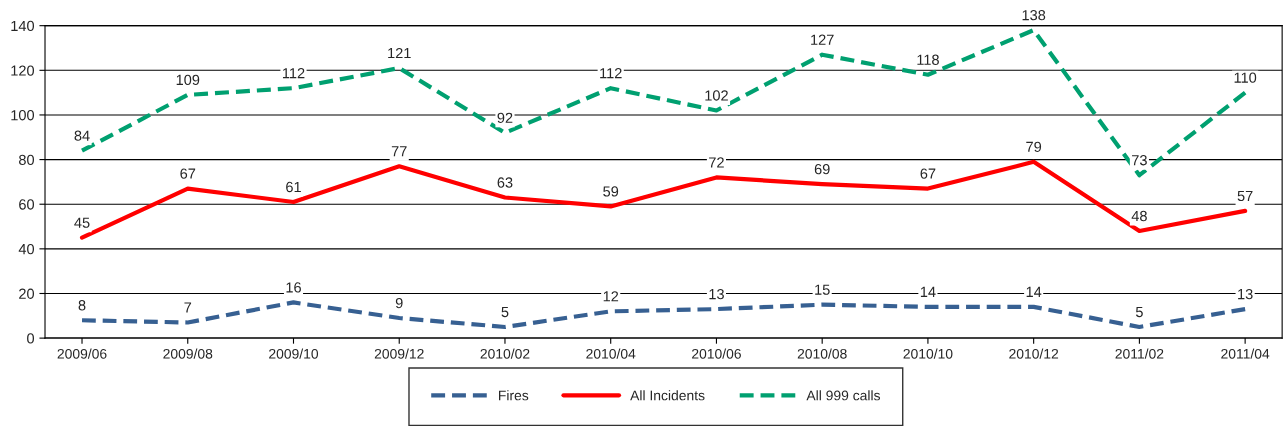 This screenshot has height=428, width=1286. Describe the element at coordinates (1245, 353) in the screenshot. I see `x-tick-label: 2011/04` at that location.